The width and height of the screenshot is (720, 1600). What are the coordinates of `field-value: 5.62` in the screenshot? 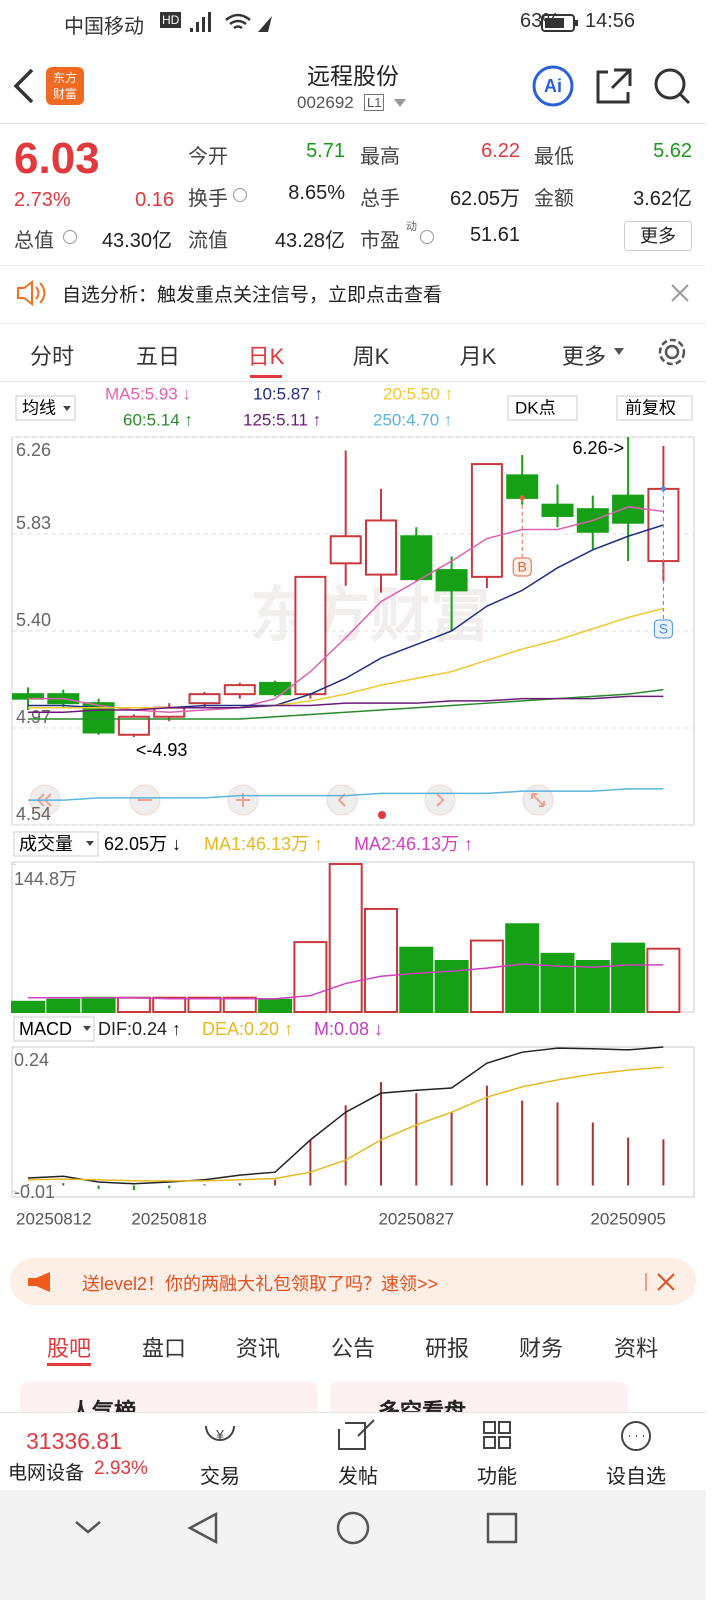 It's located at (672, 151).